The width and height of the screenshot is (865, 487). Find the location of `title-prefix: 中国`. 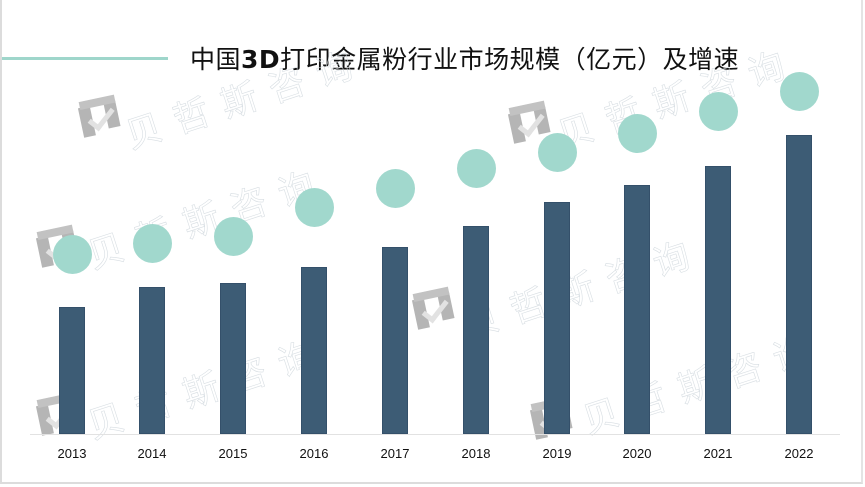

title-prefix: 中国 is located at coordinates (216, 59).